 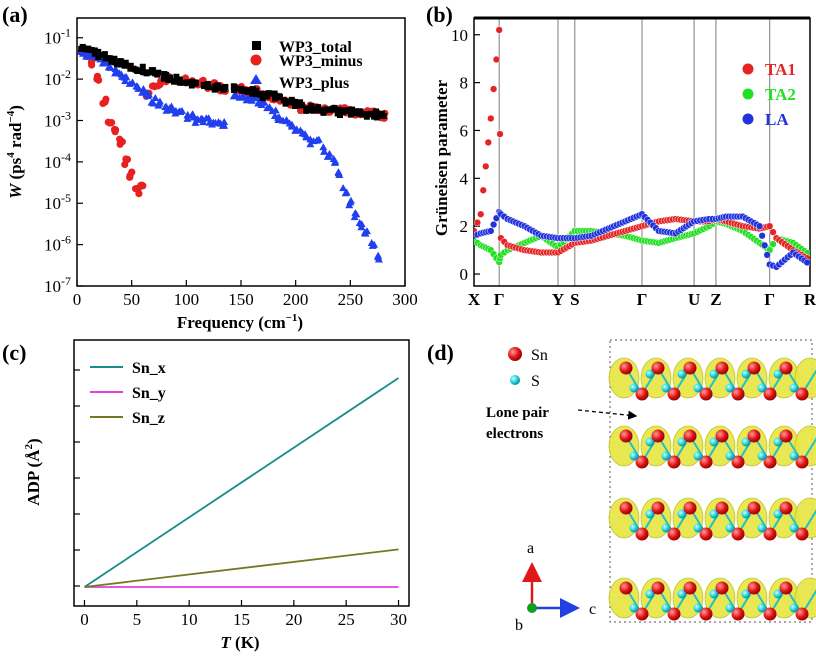 I want to click on kpath-label: R, so click(x=810, y=299).